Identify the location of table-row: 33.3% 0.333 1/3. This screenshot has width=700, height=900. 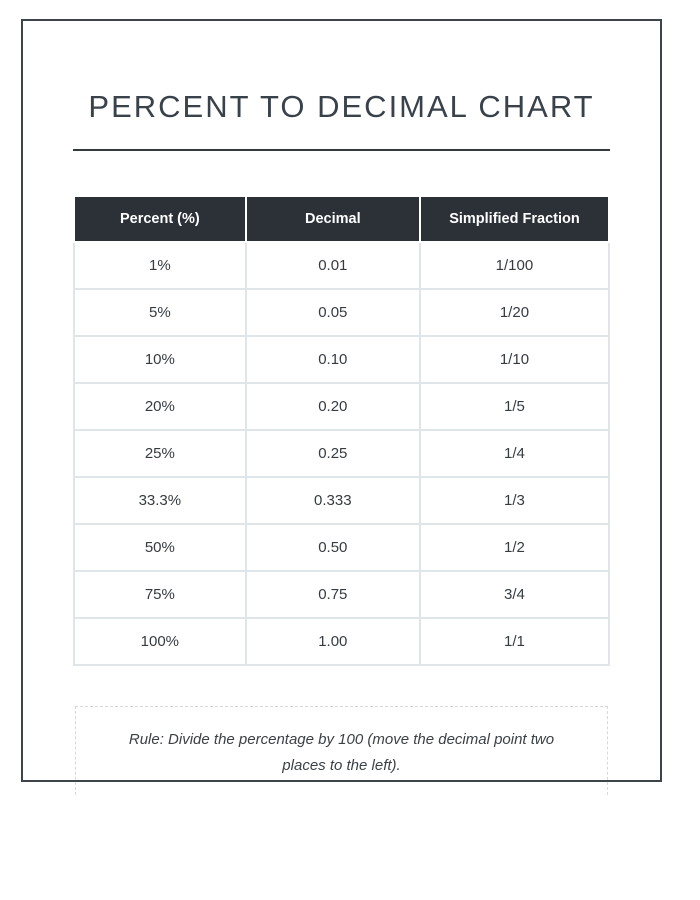
(342, 500).